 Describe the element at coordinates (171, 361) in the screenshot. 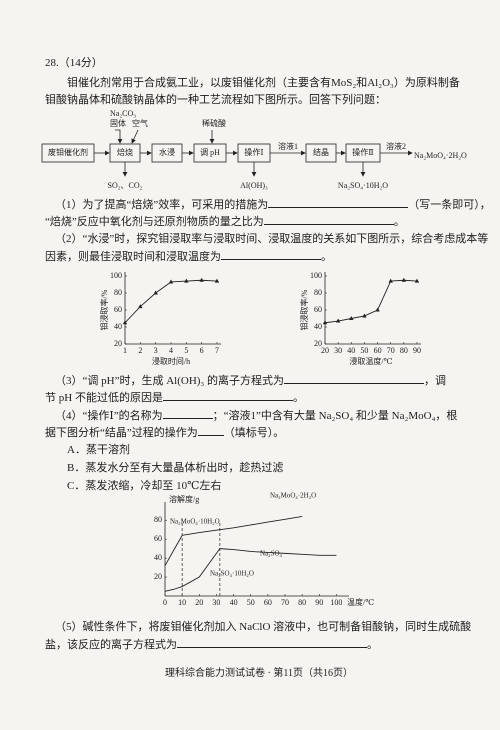

I see `x-axis-label: 浸取时间/h` at that location.